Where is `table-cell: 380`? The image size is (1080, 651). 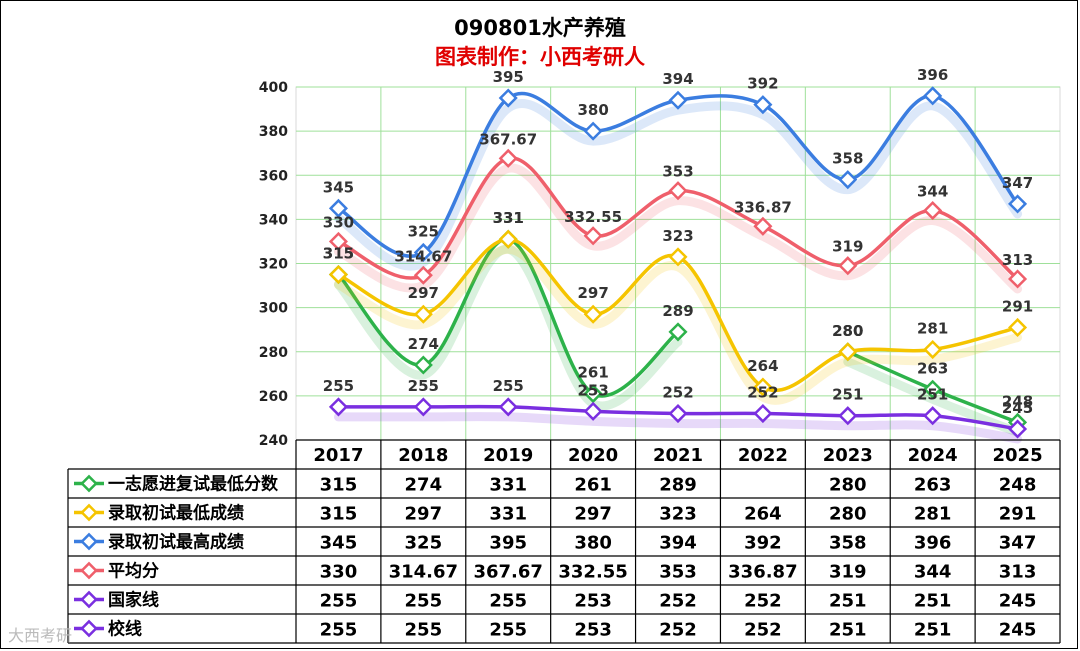 table-cell: 380 is located at coordinates (593, 543).